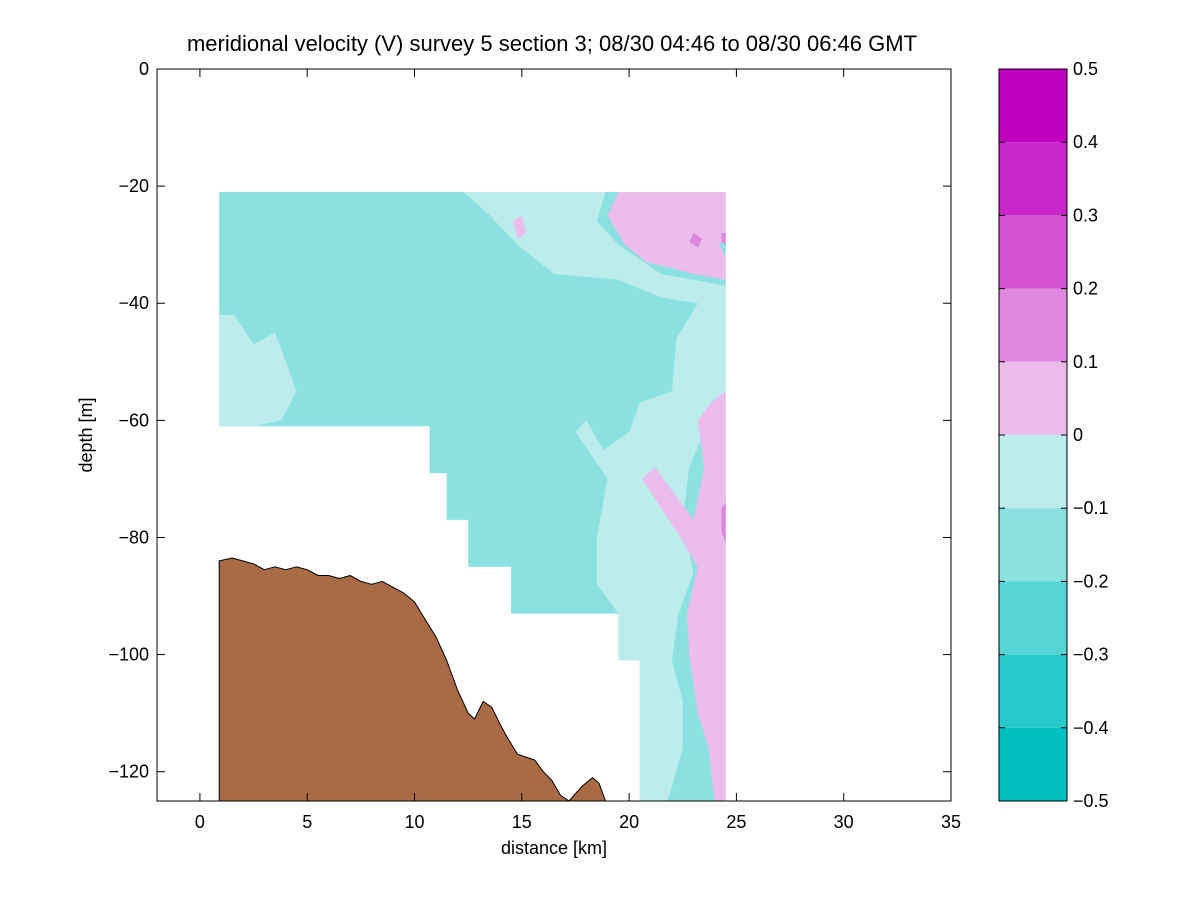 The width and height of the screenshot is (1201, 901). What do you see at coordinates (414, 822) in the screenshot?
I see `x-tick-label: 10` at bounding box center [414, 822].